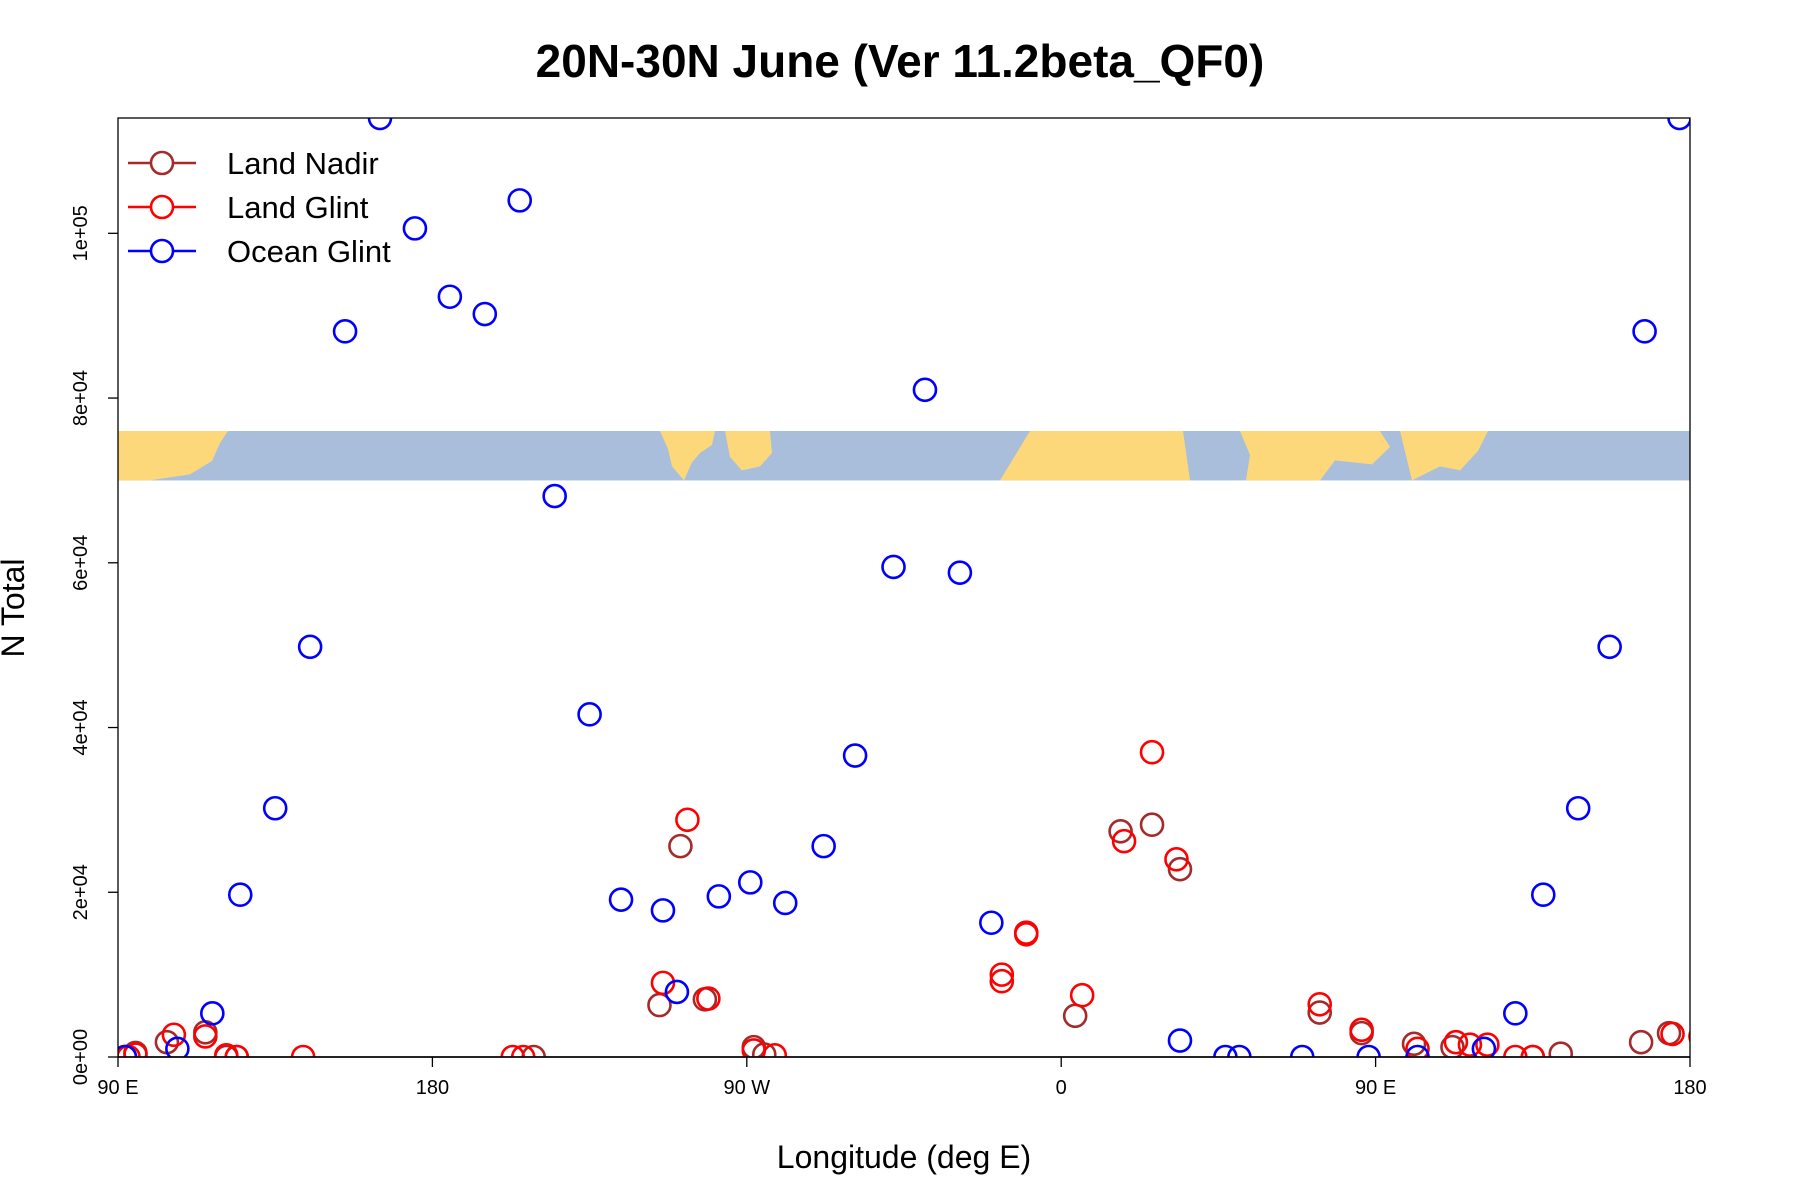 This screenshot has width=1800, height=1200. What do you see at coordinates (904, 456) in the screenshot?
I see `world-map-strip` at bounding box center [904, 456].